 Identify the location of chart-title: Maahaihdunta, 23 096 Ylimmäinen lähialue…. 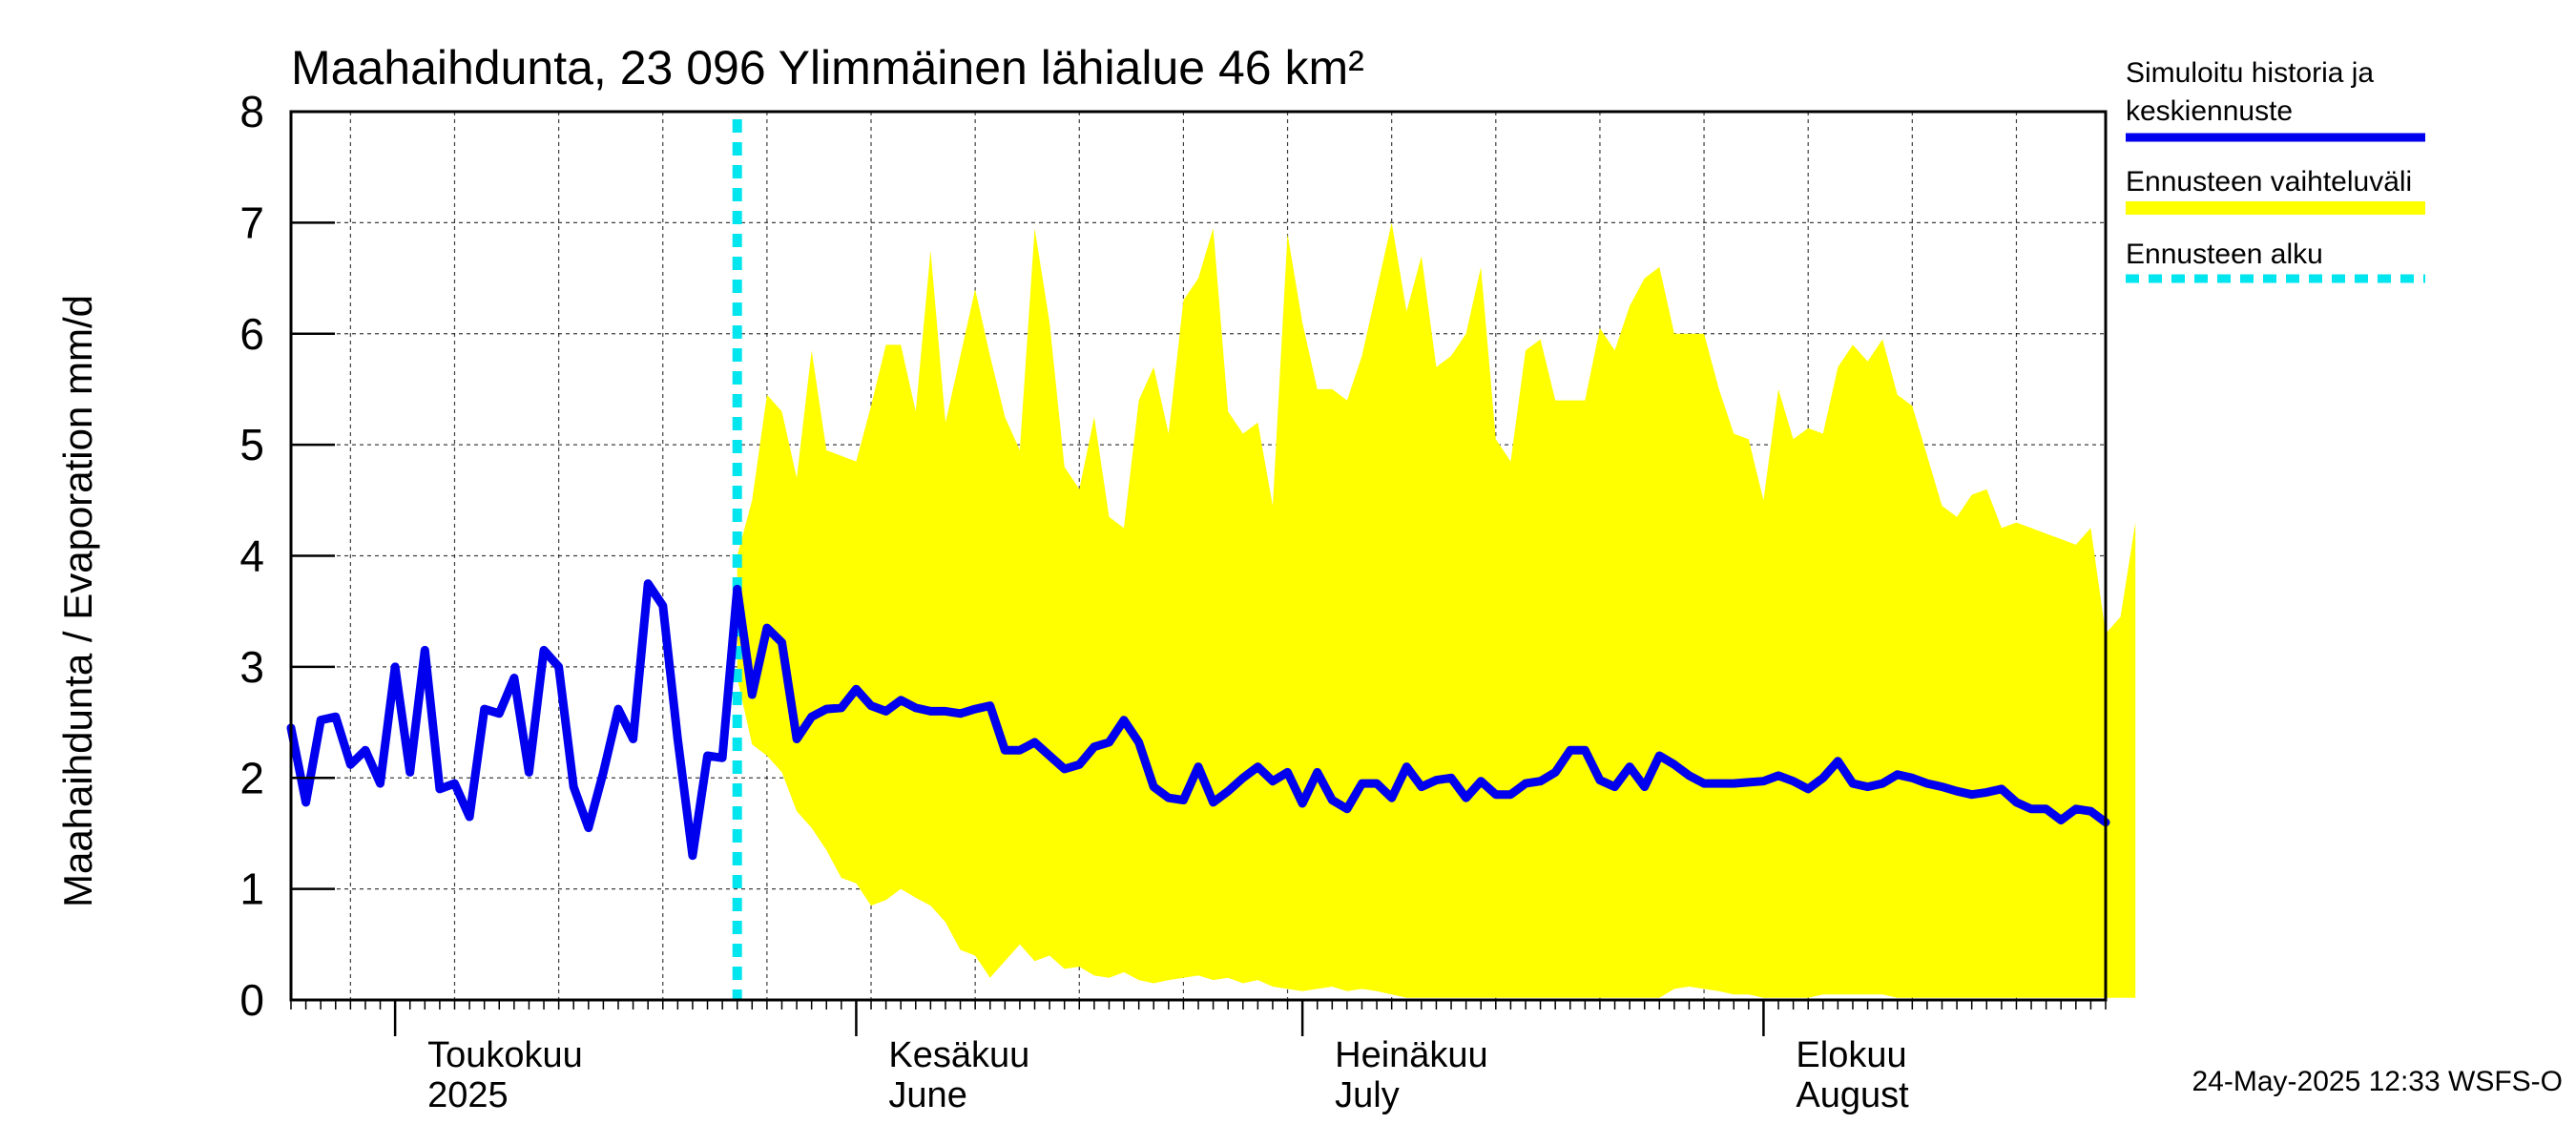
(827, 67).